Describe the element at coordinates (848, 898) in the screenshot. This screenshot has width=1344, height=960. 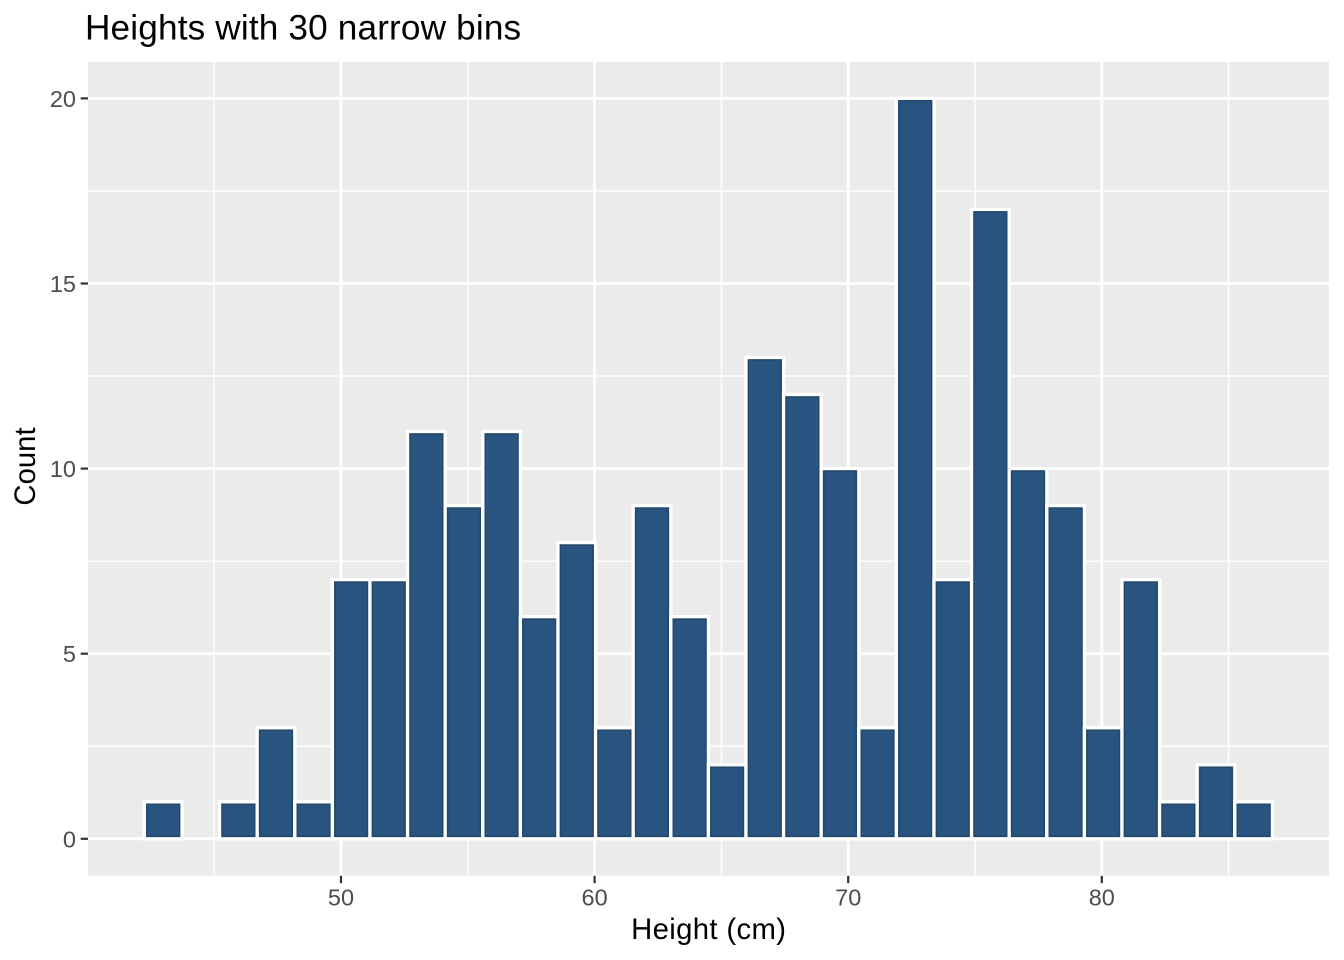
I see `svg-text: 70` at that location.